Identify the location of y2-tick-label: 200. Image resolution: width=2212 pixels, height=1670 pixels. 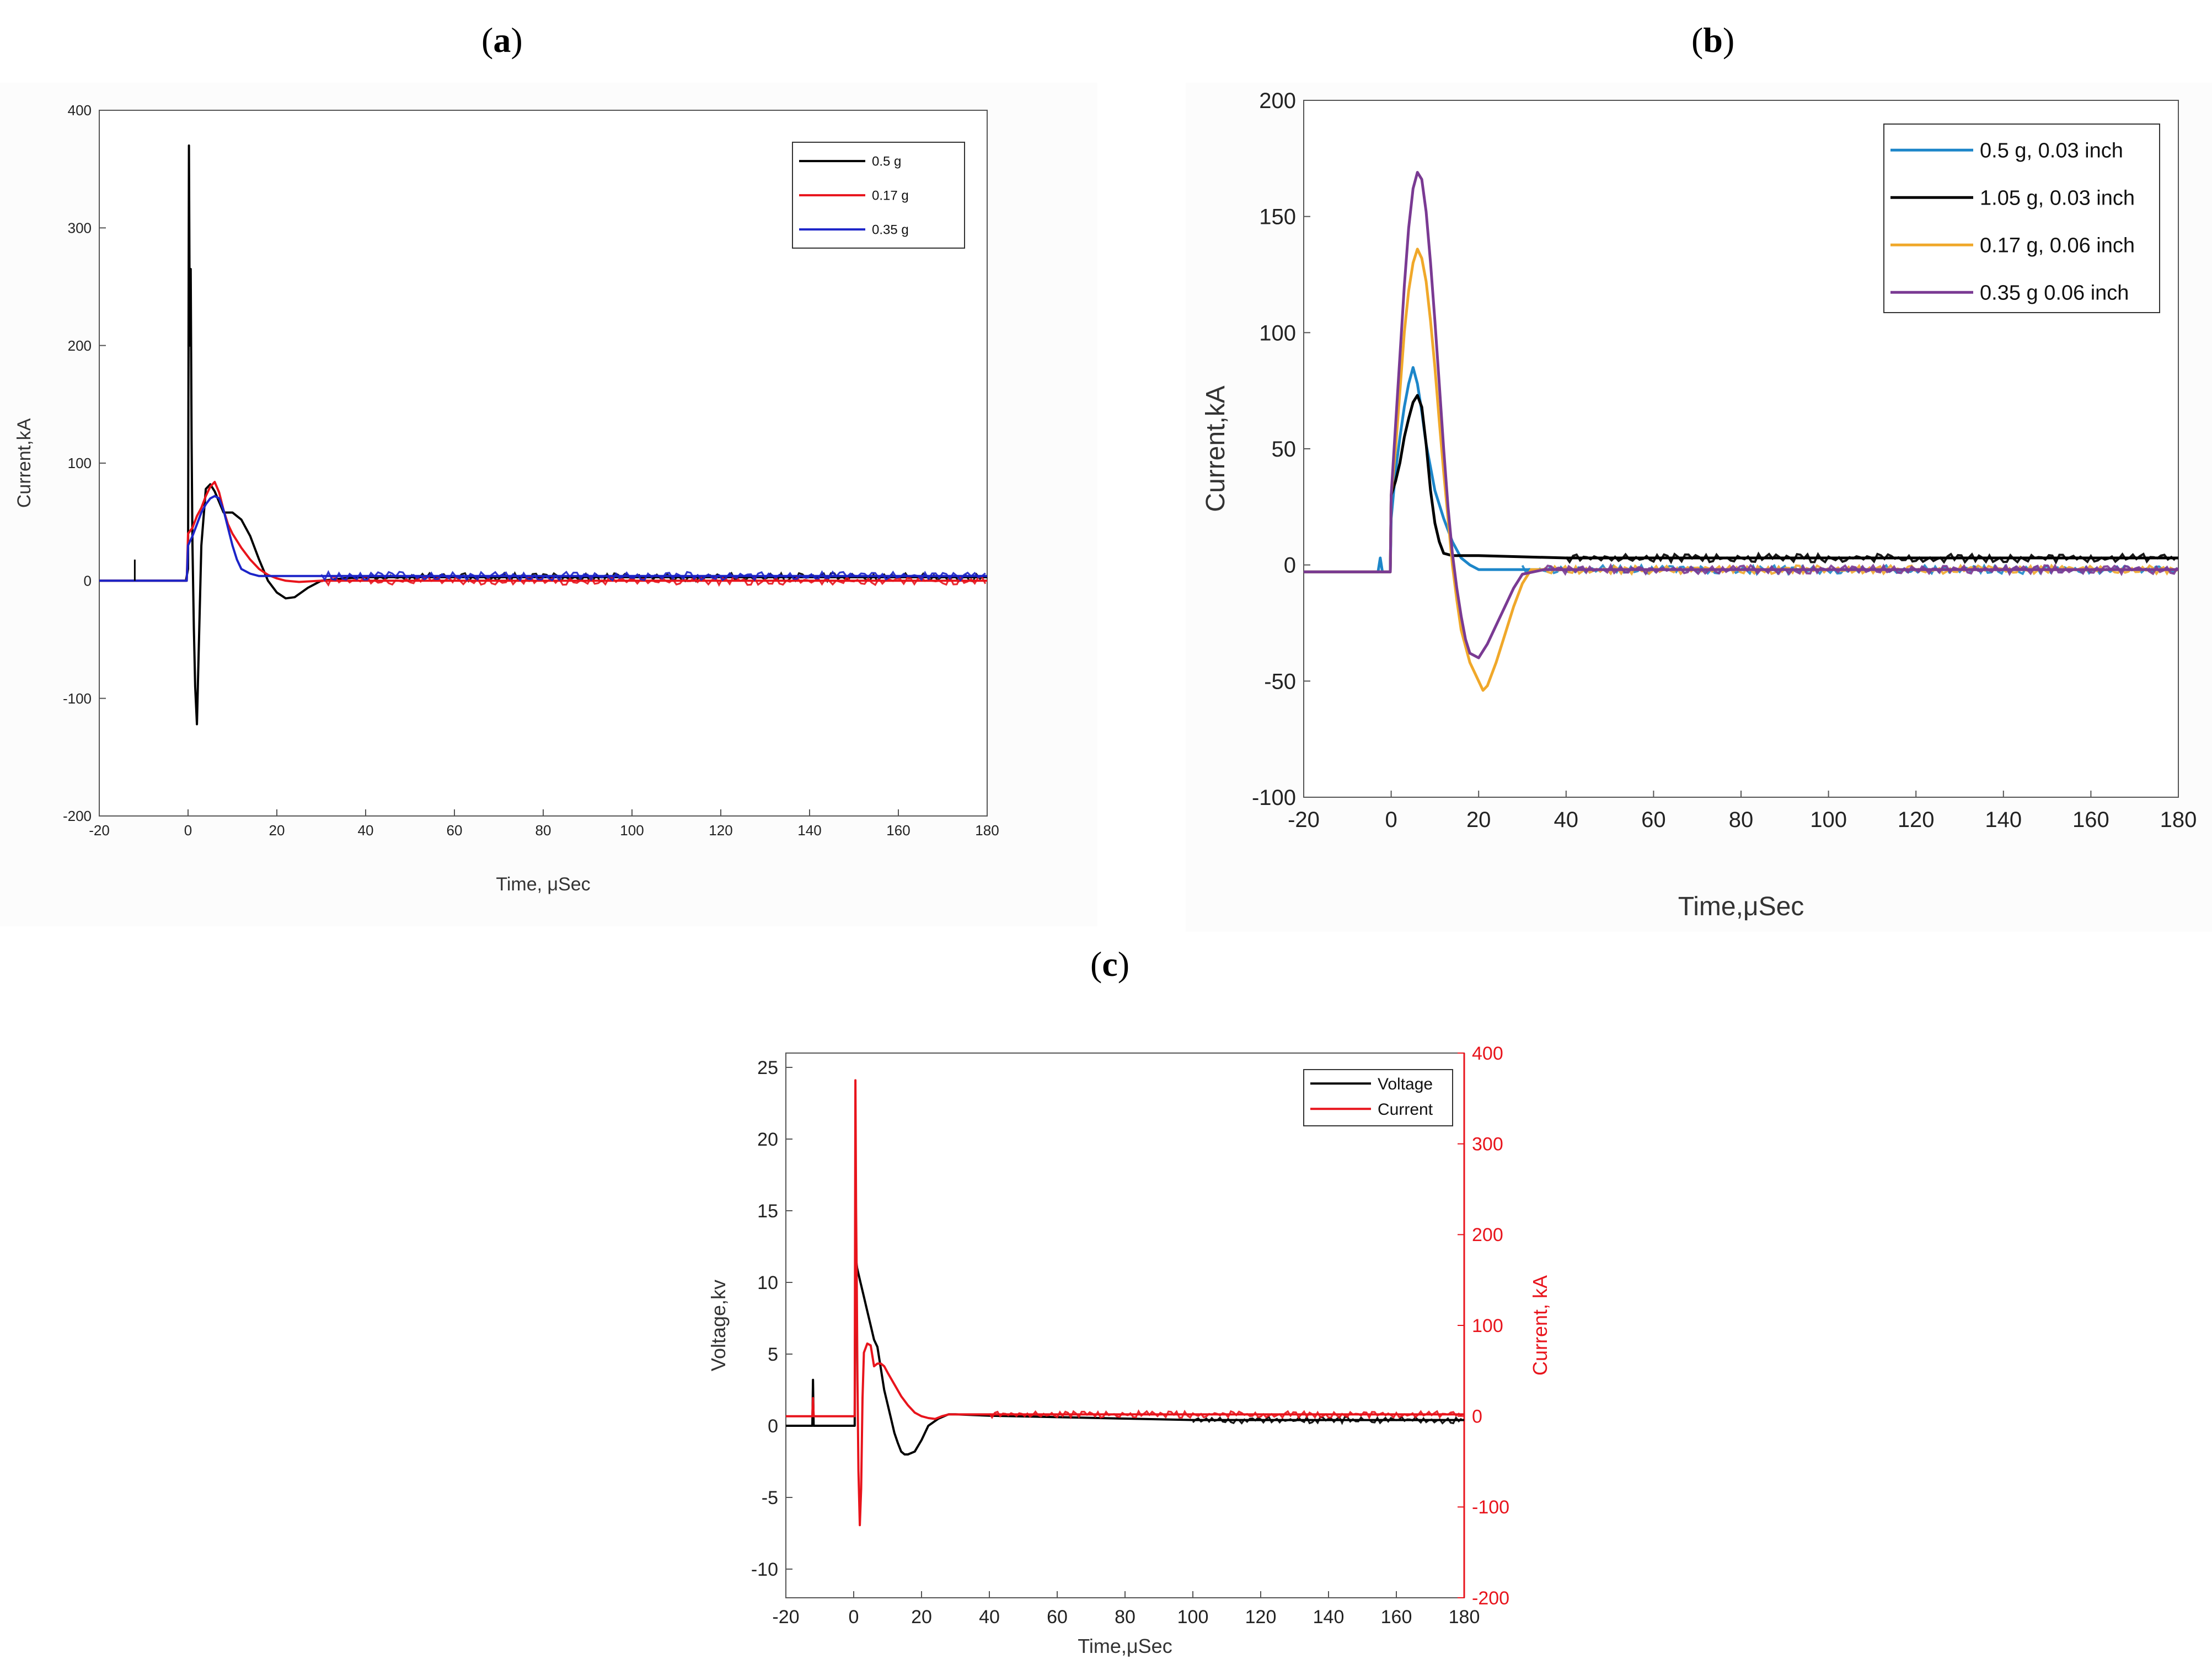
(1487, 1235).